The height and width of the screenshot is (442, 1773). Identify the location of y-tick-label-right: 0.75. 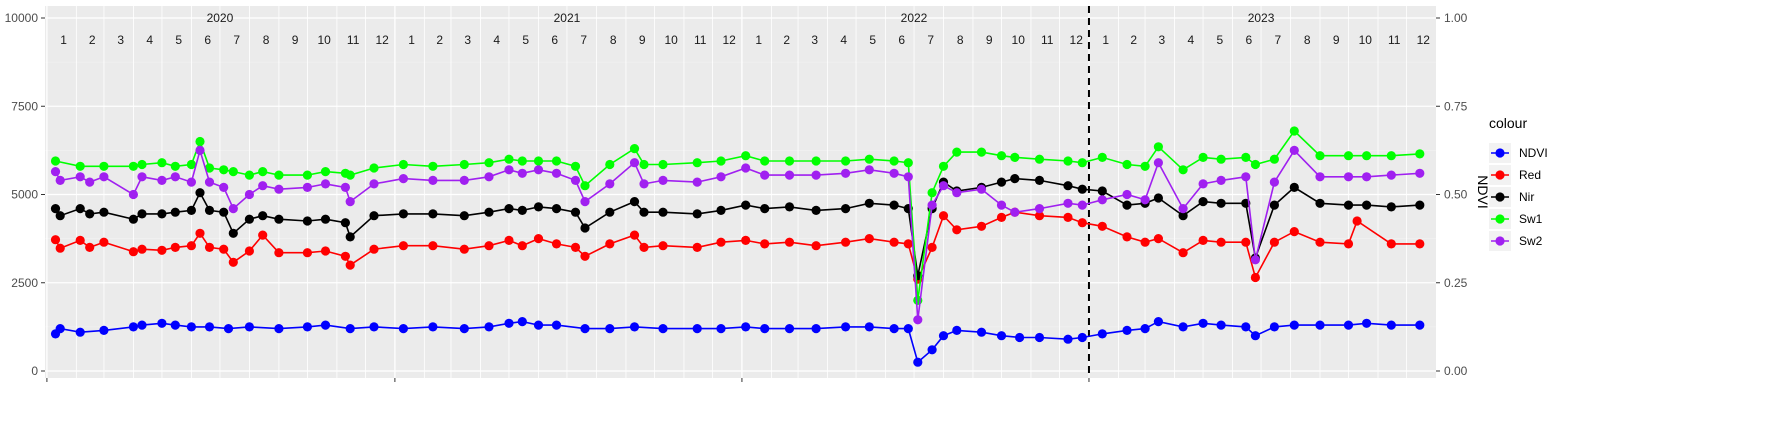
(1456, 106).